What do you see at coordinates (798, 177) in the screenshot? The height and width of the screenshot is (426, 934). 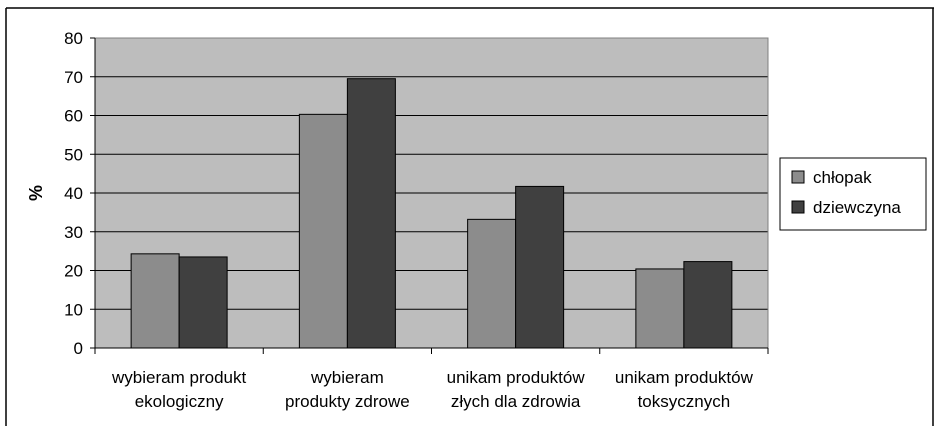 I see `legend-swatch-chłopak` at bounding box center [798, 177].